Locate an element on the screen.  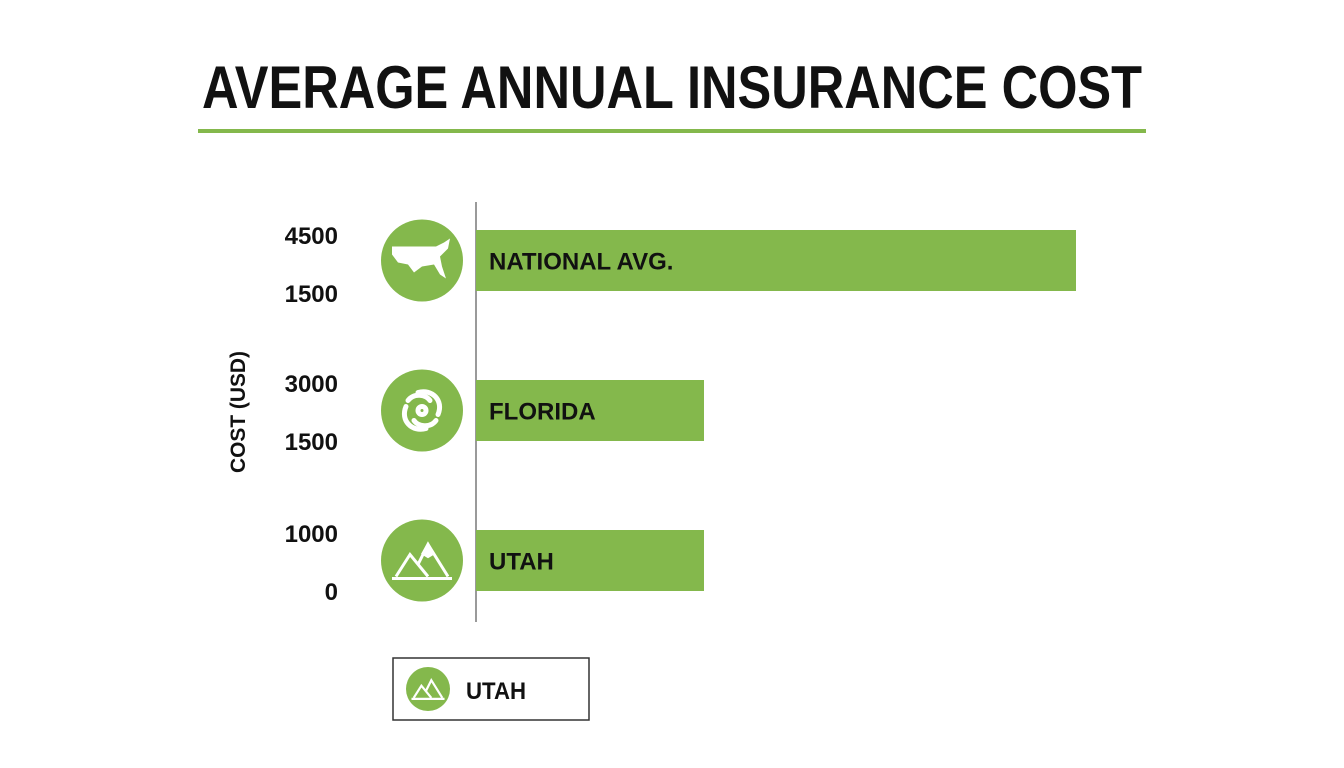
y-tick-label: 1000 is located at coordinates (311, 534).